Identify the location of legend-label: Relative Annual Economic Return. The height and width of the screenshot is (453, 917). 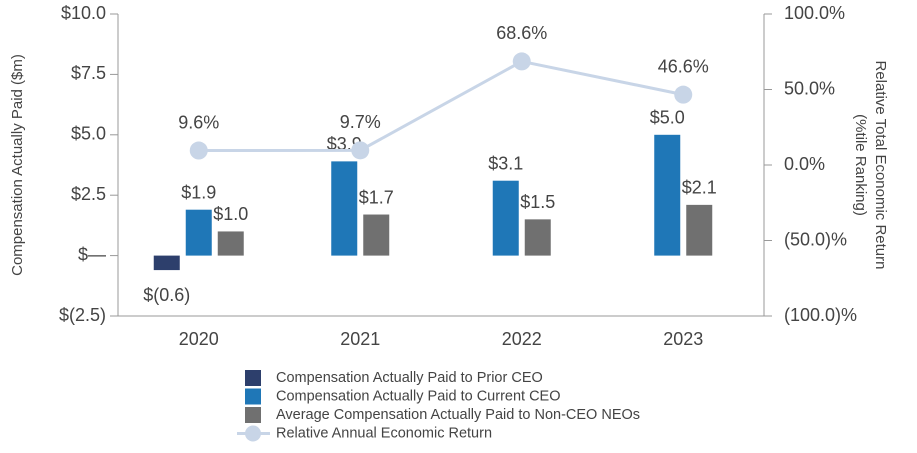
(384, 433).